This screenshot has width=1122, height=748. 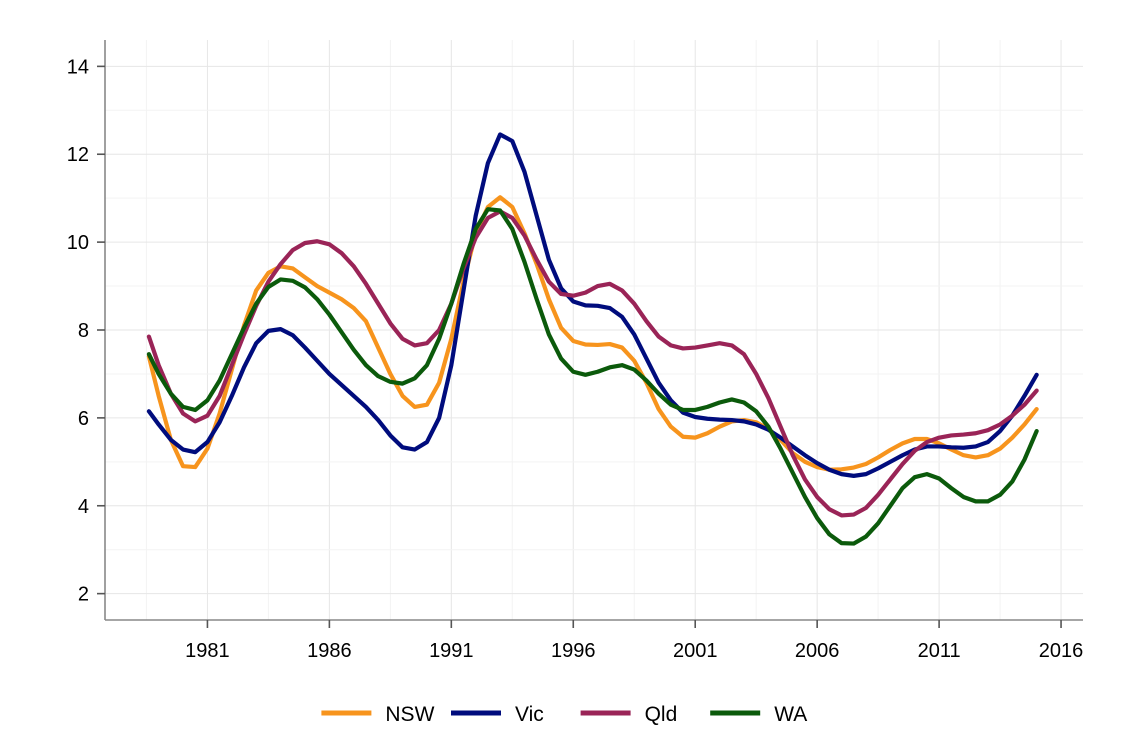 I want to click on x-tick-label: 1996, so click(x=573, y=651).